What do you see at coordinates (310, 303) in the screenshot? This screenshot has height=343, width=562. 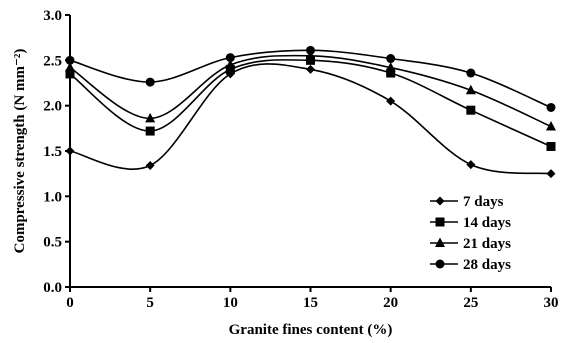 I see `x-tick-label: 15` at bounding box center [310, 303].